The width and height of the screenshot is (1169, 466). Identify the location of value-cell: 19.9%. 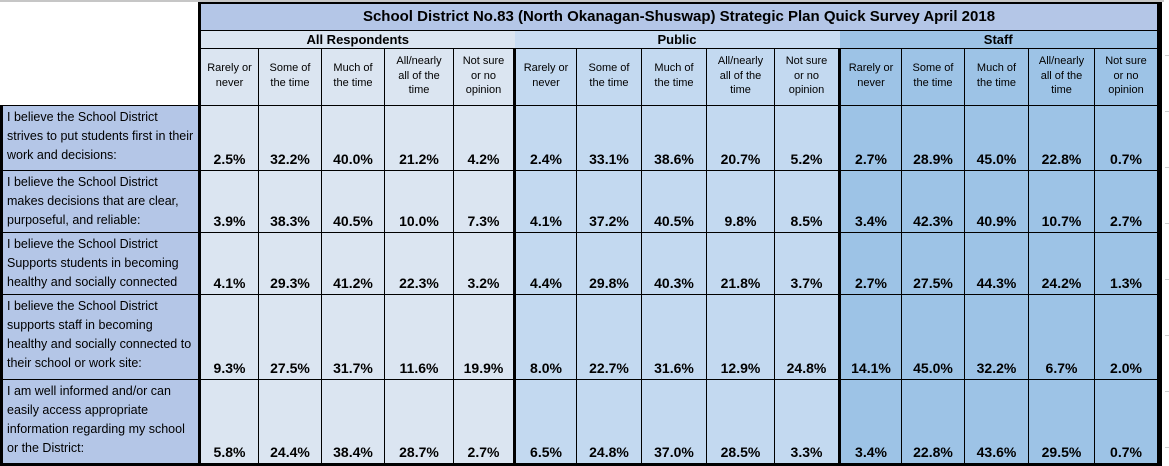
(484, 336).